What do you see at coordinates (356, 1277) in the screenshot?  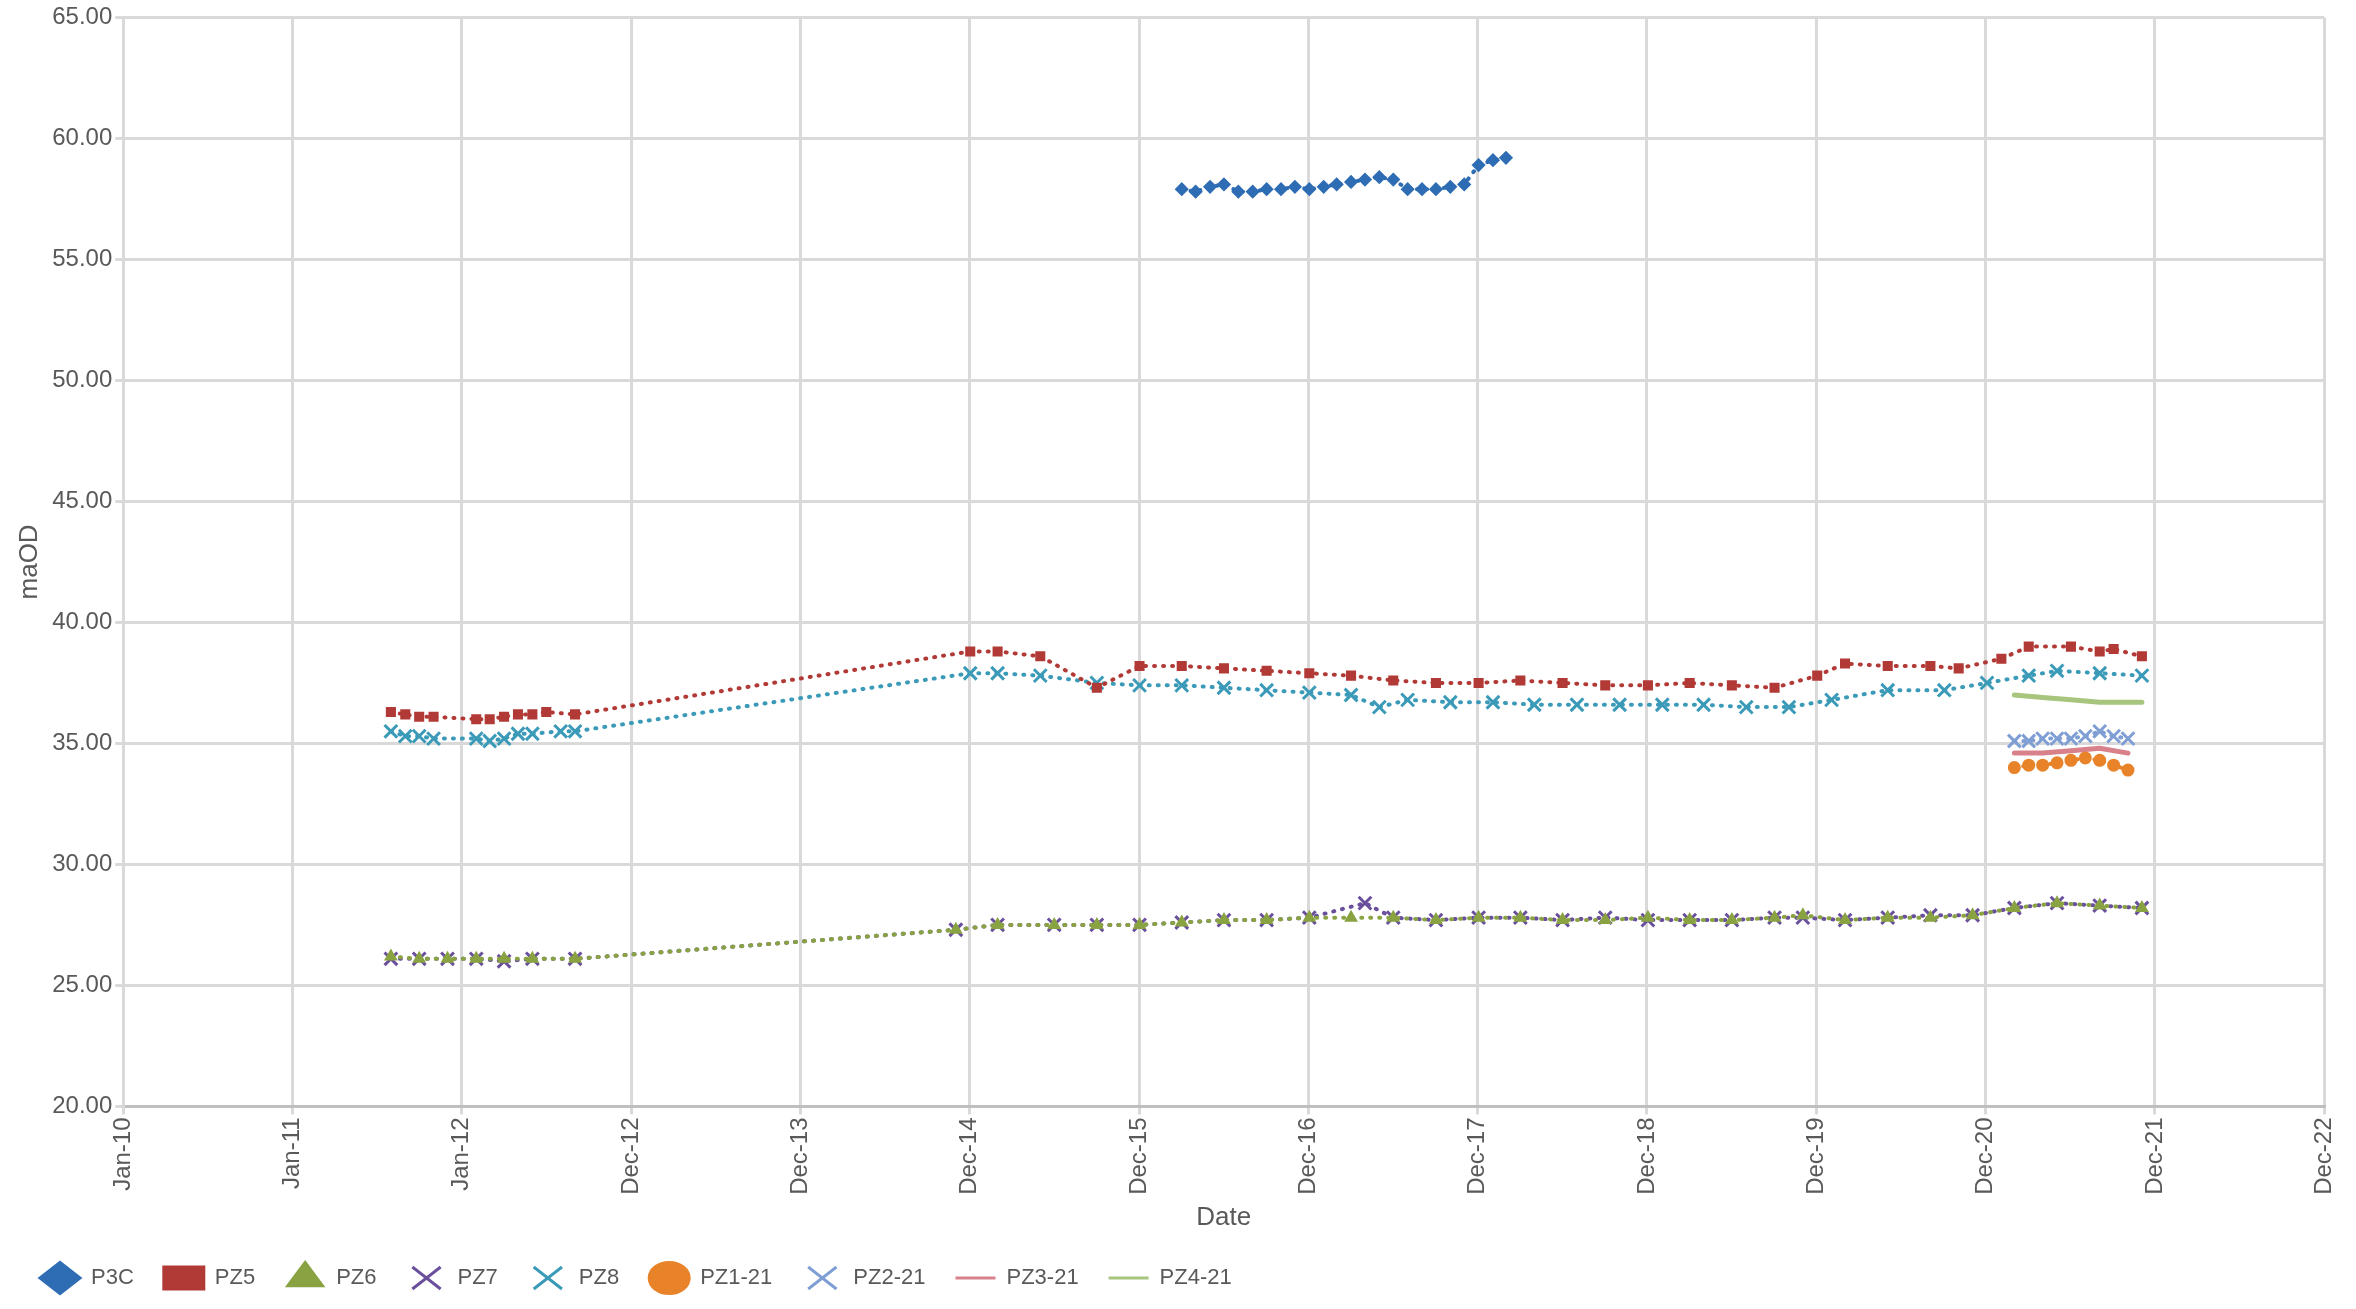 I see `legend-label: PZ6` at bounding box center [356, 1277].